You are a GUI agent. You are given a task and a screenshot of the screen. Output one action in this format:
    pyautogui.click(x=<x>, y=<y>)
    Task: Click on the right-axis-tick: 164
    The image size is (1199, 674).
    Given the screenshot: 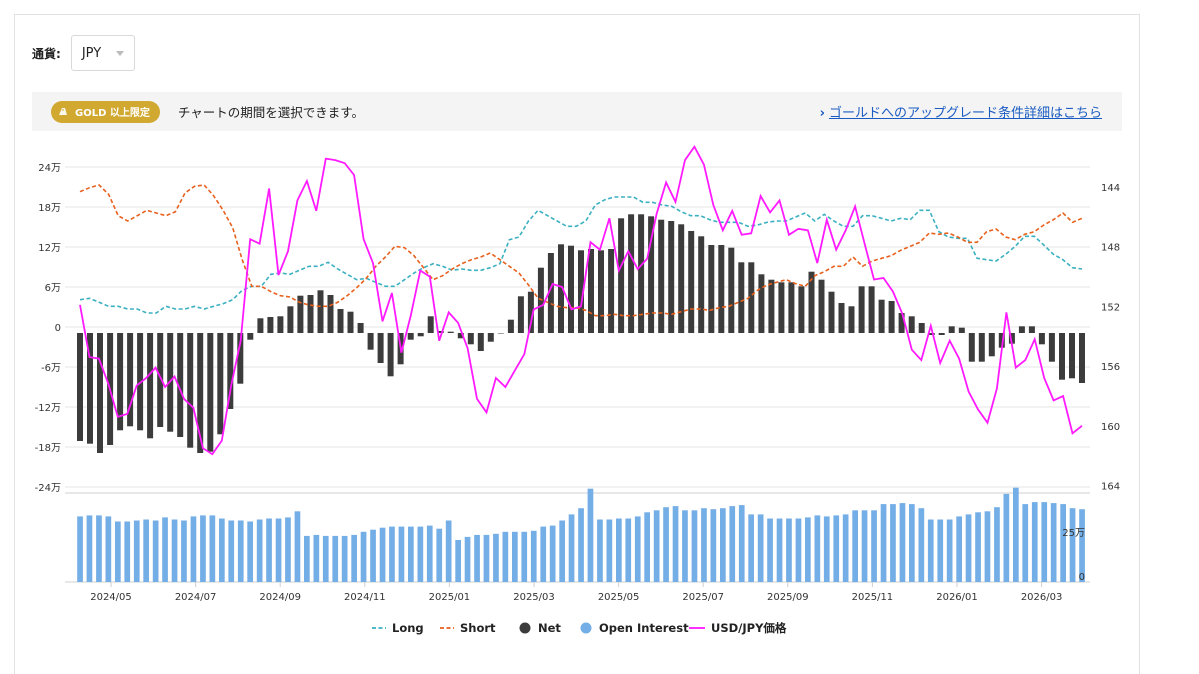 What is the action you would take?
    pyautogui.click(x=1110, y=487)
    